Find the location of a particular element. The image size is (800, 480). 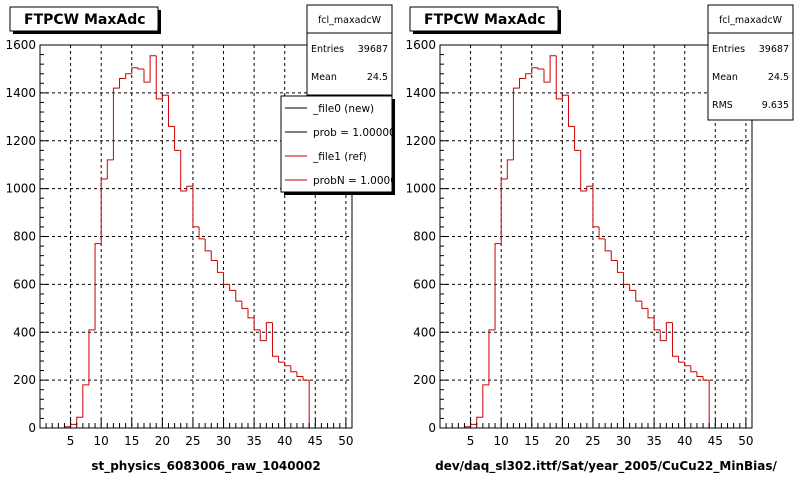

legend-entry: prob = 1.000000 is located at coordinates (357, 133).